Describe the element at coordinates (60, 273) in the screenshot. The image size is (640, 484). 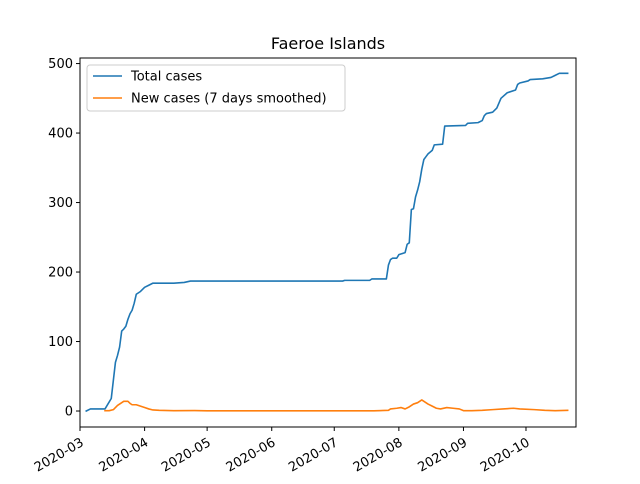
I see `y-tick-label: 200` at that location.